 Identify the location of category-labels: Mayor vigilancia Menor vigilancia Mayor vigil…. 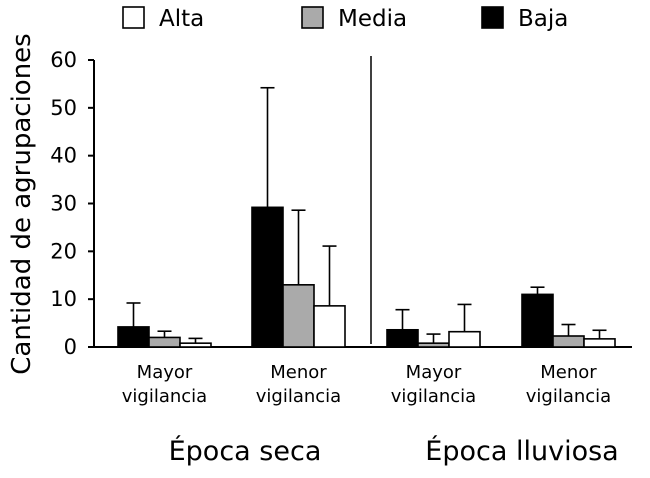
(366, 384).